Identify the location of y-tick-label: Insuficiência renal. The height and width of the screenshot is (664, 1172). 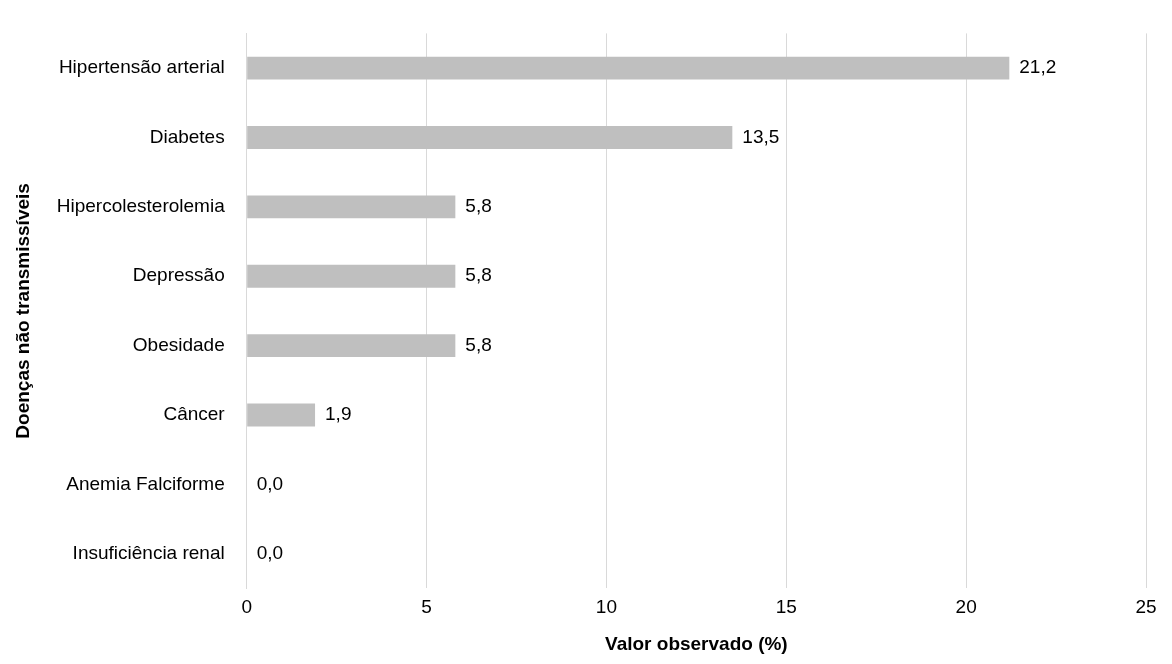
(148, 552).